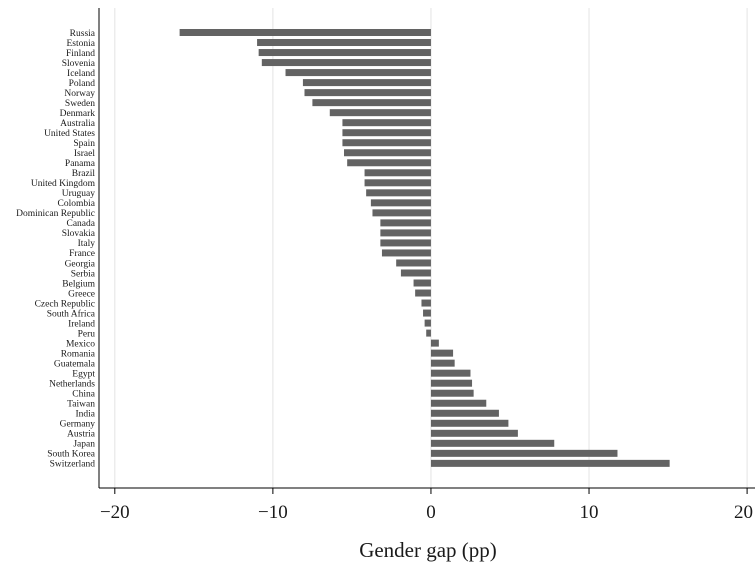  What do you see at coordinates (85, 415) in the screenshot?
I see `category-label: India` at bounding box center [85, 415].